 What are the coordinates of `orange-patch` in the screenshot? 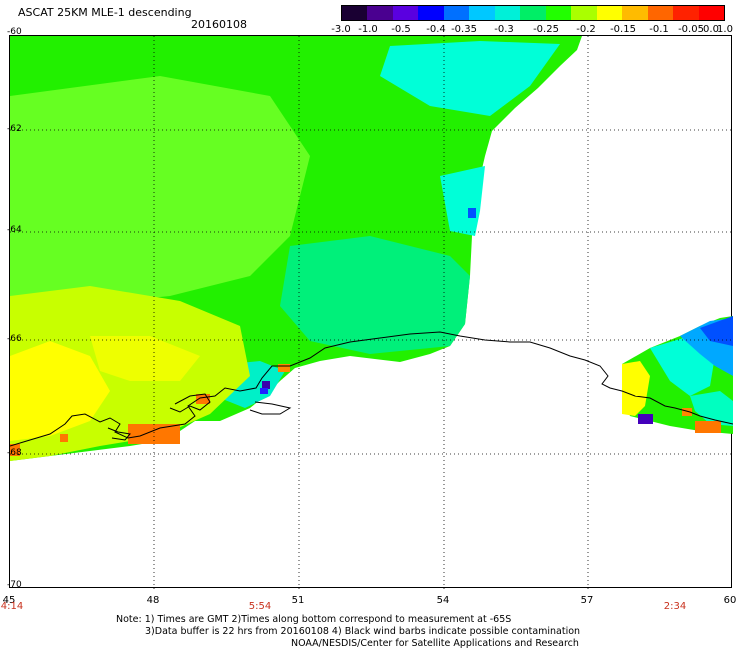 It's located at (154, 434).